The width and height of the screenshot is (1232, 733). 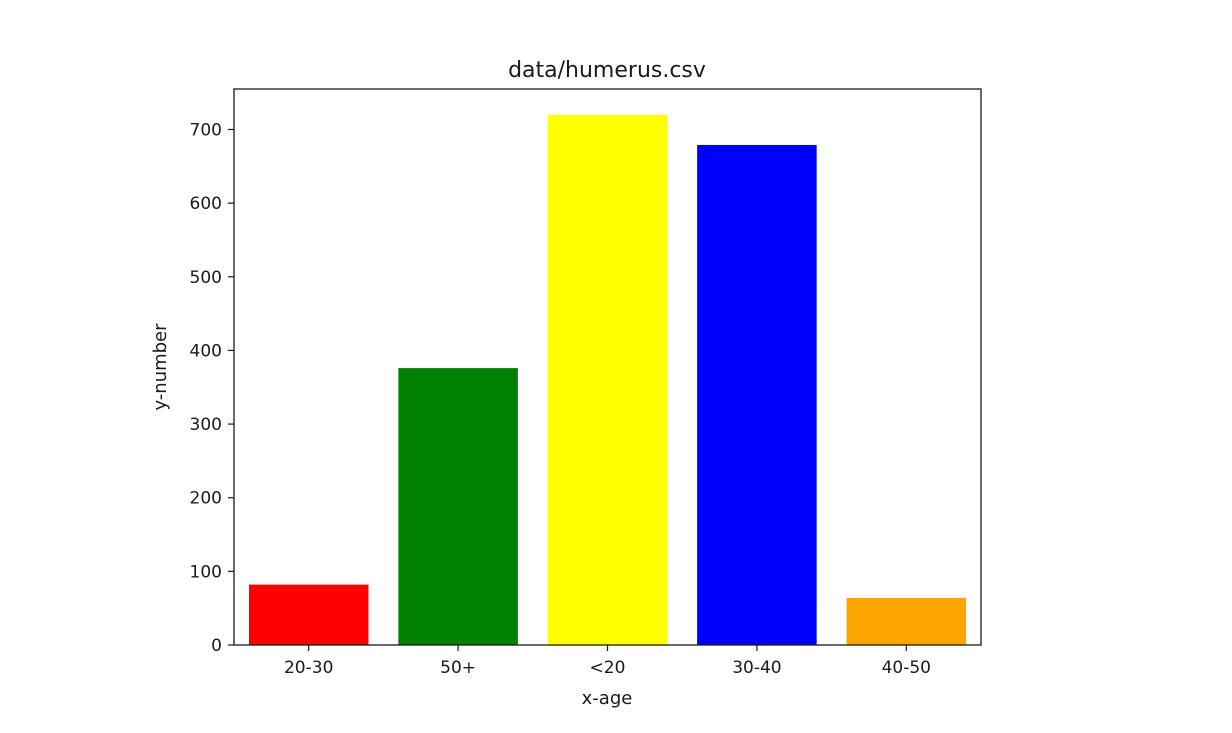 I want to click on x-tick-label-1: 50+, so click(x=458, y=668).